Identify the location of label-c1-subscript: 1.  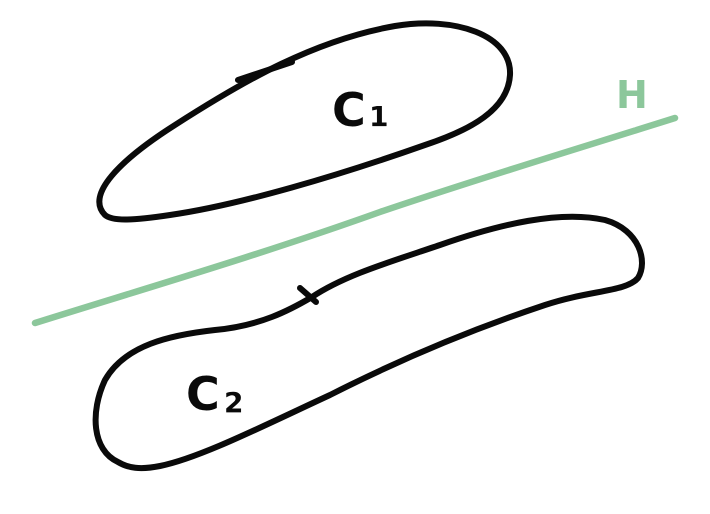
(378, 116).